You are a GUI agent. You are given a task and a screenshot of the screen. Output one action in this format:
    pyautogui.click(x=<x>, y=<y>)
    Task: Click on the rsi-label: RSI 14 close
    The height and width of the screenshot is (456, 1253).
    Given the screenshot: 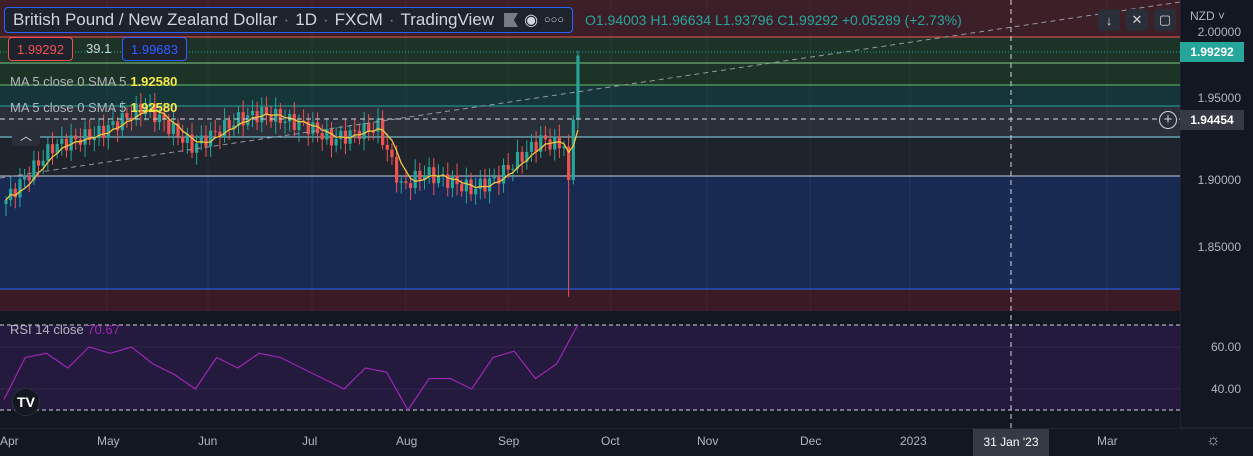 What is the action you would take?
    pyautogui.click(x=47, y=329)
    